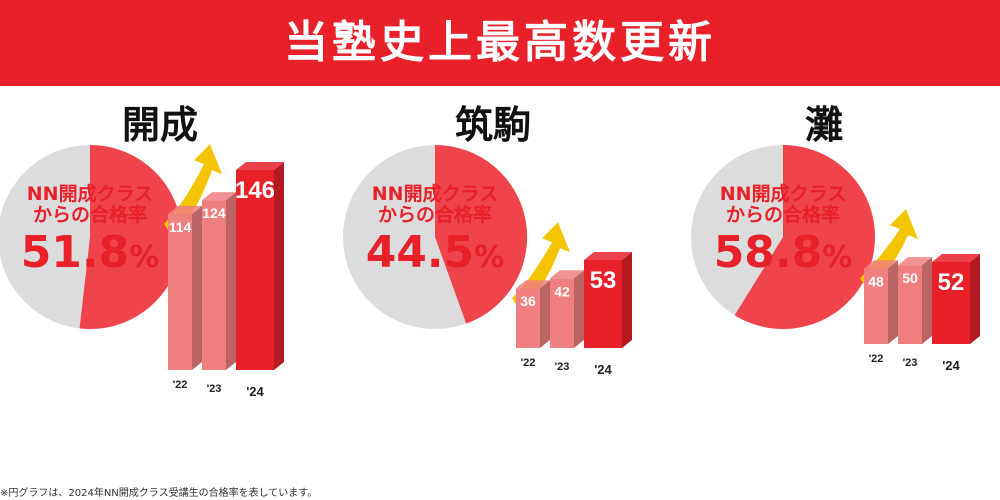 This screenshot has width=1000, height=500. I want to click on bar-value-label: 52, so click(951, 282).